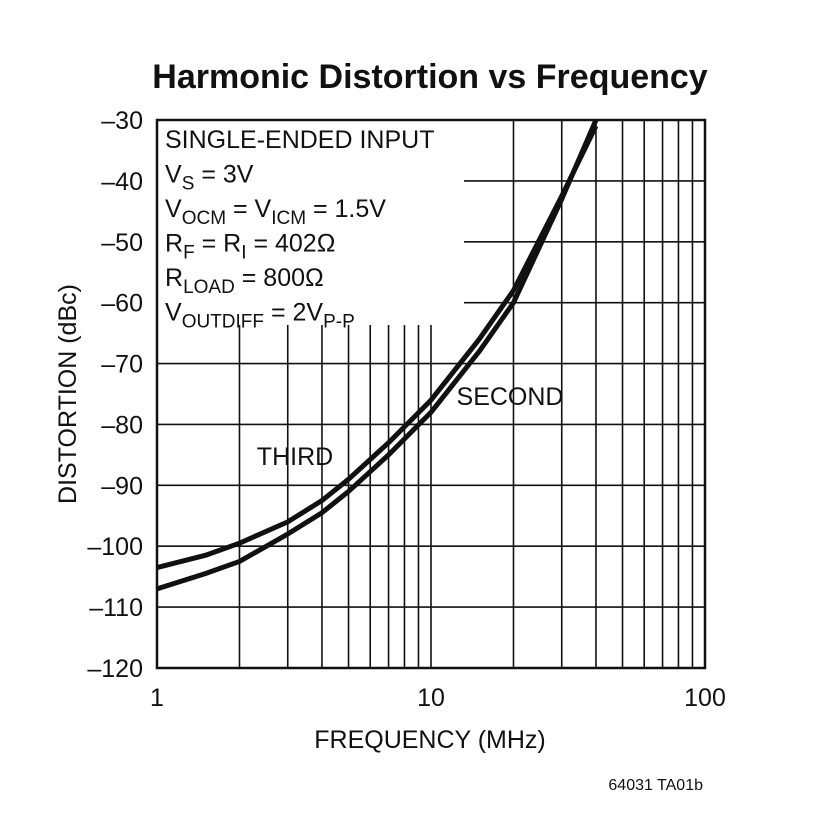 The image size is (822, 825). What do you see at coordinates (68, 394) in the screenshot?
I see `y-axis-label: DISTORTION (dBc)` at bounding box center [68, 394].